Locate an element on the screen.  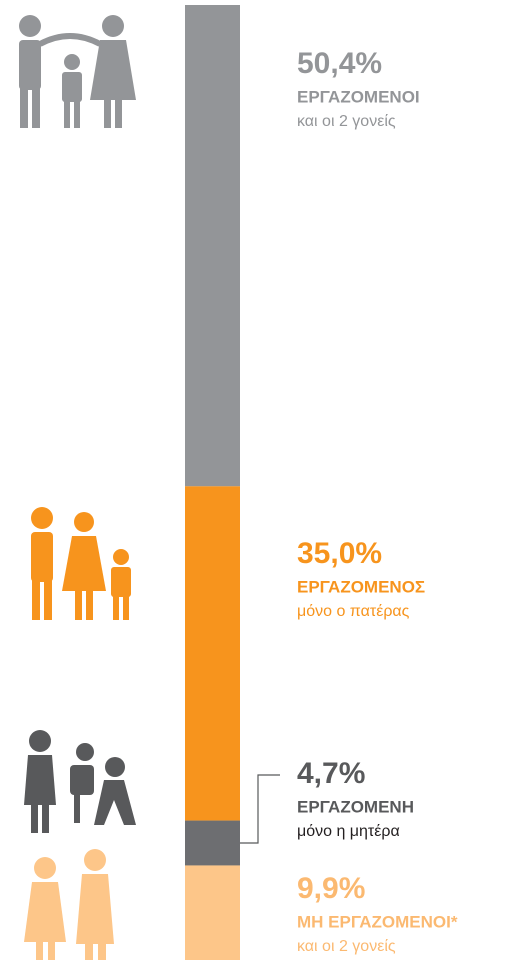
value-label: 9,9% is located at coordinates (331, 888).